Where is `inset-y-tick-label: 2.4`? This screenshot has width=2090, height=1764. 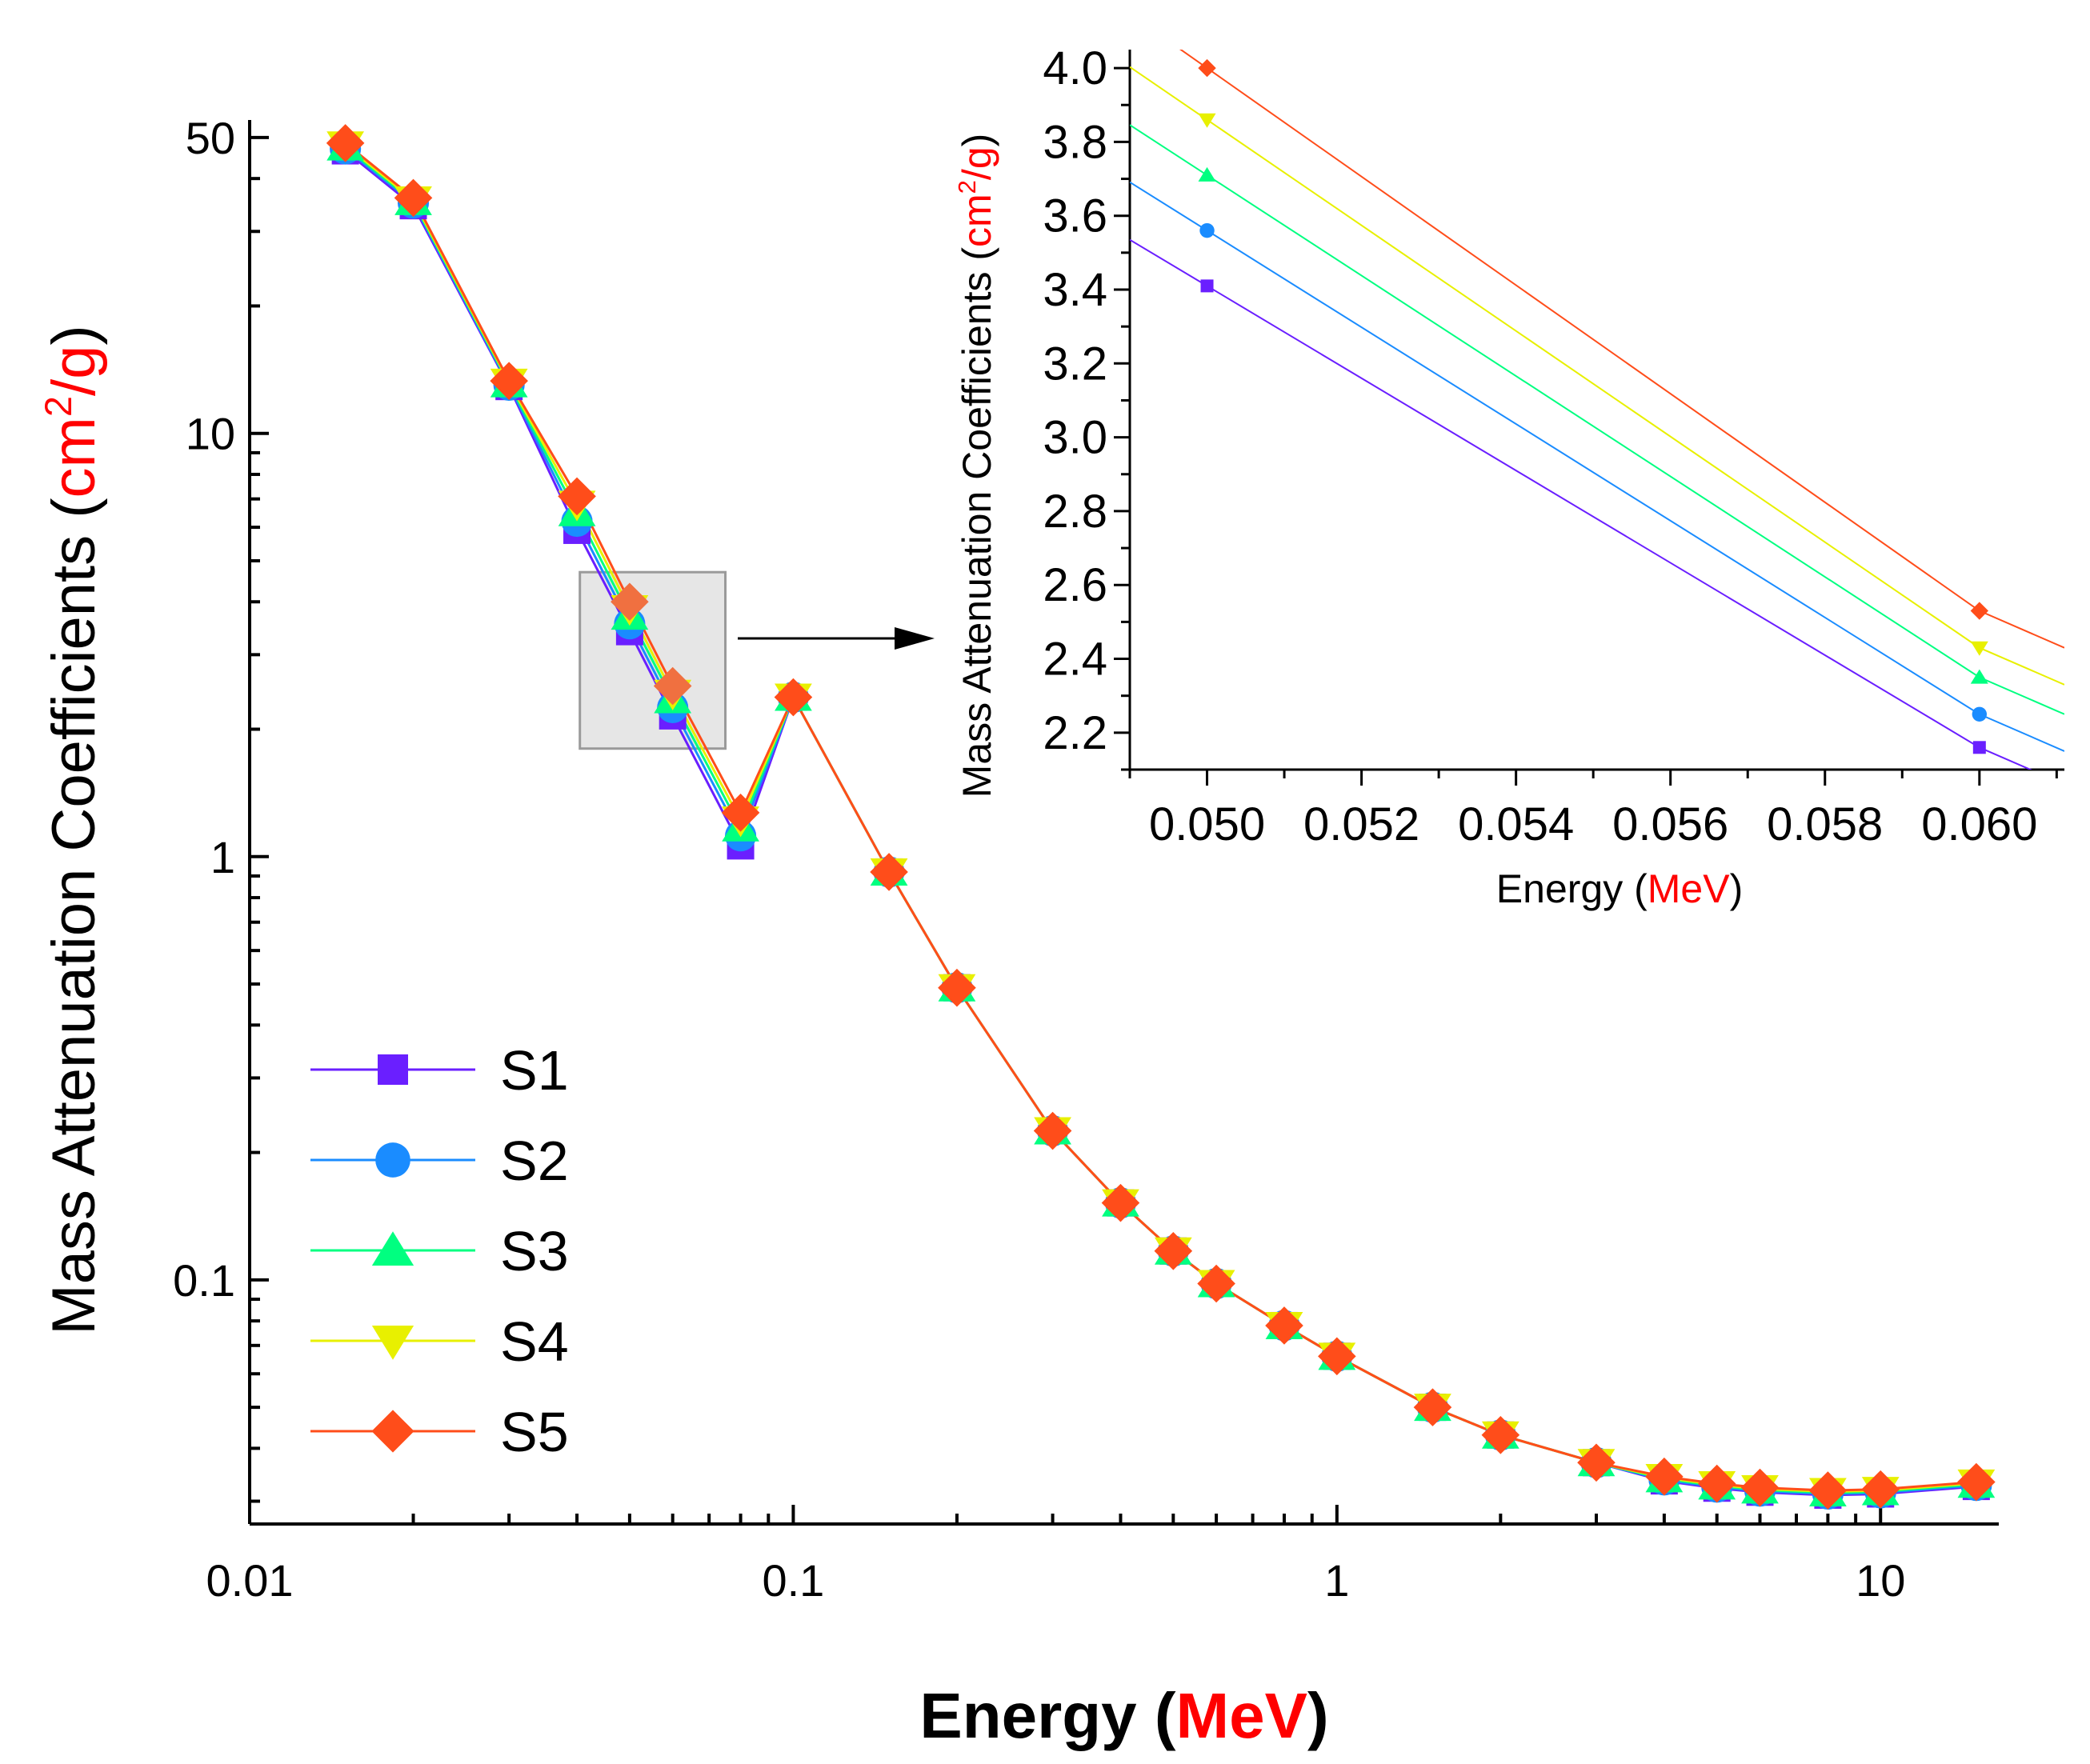 inset-y-tick-label: 2.4 is located at coordinates (1075, 660).